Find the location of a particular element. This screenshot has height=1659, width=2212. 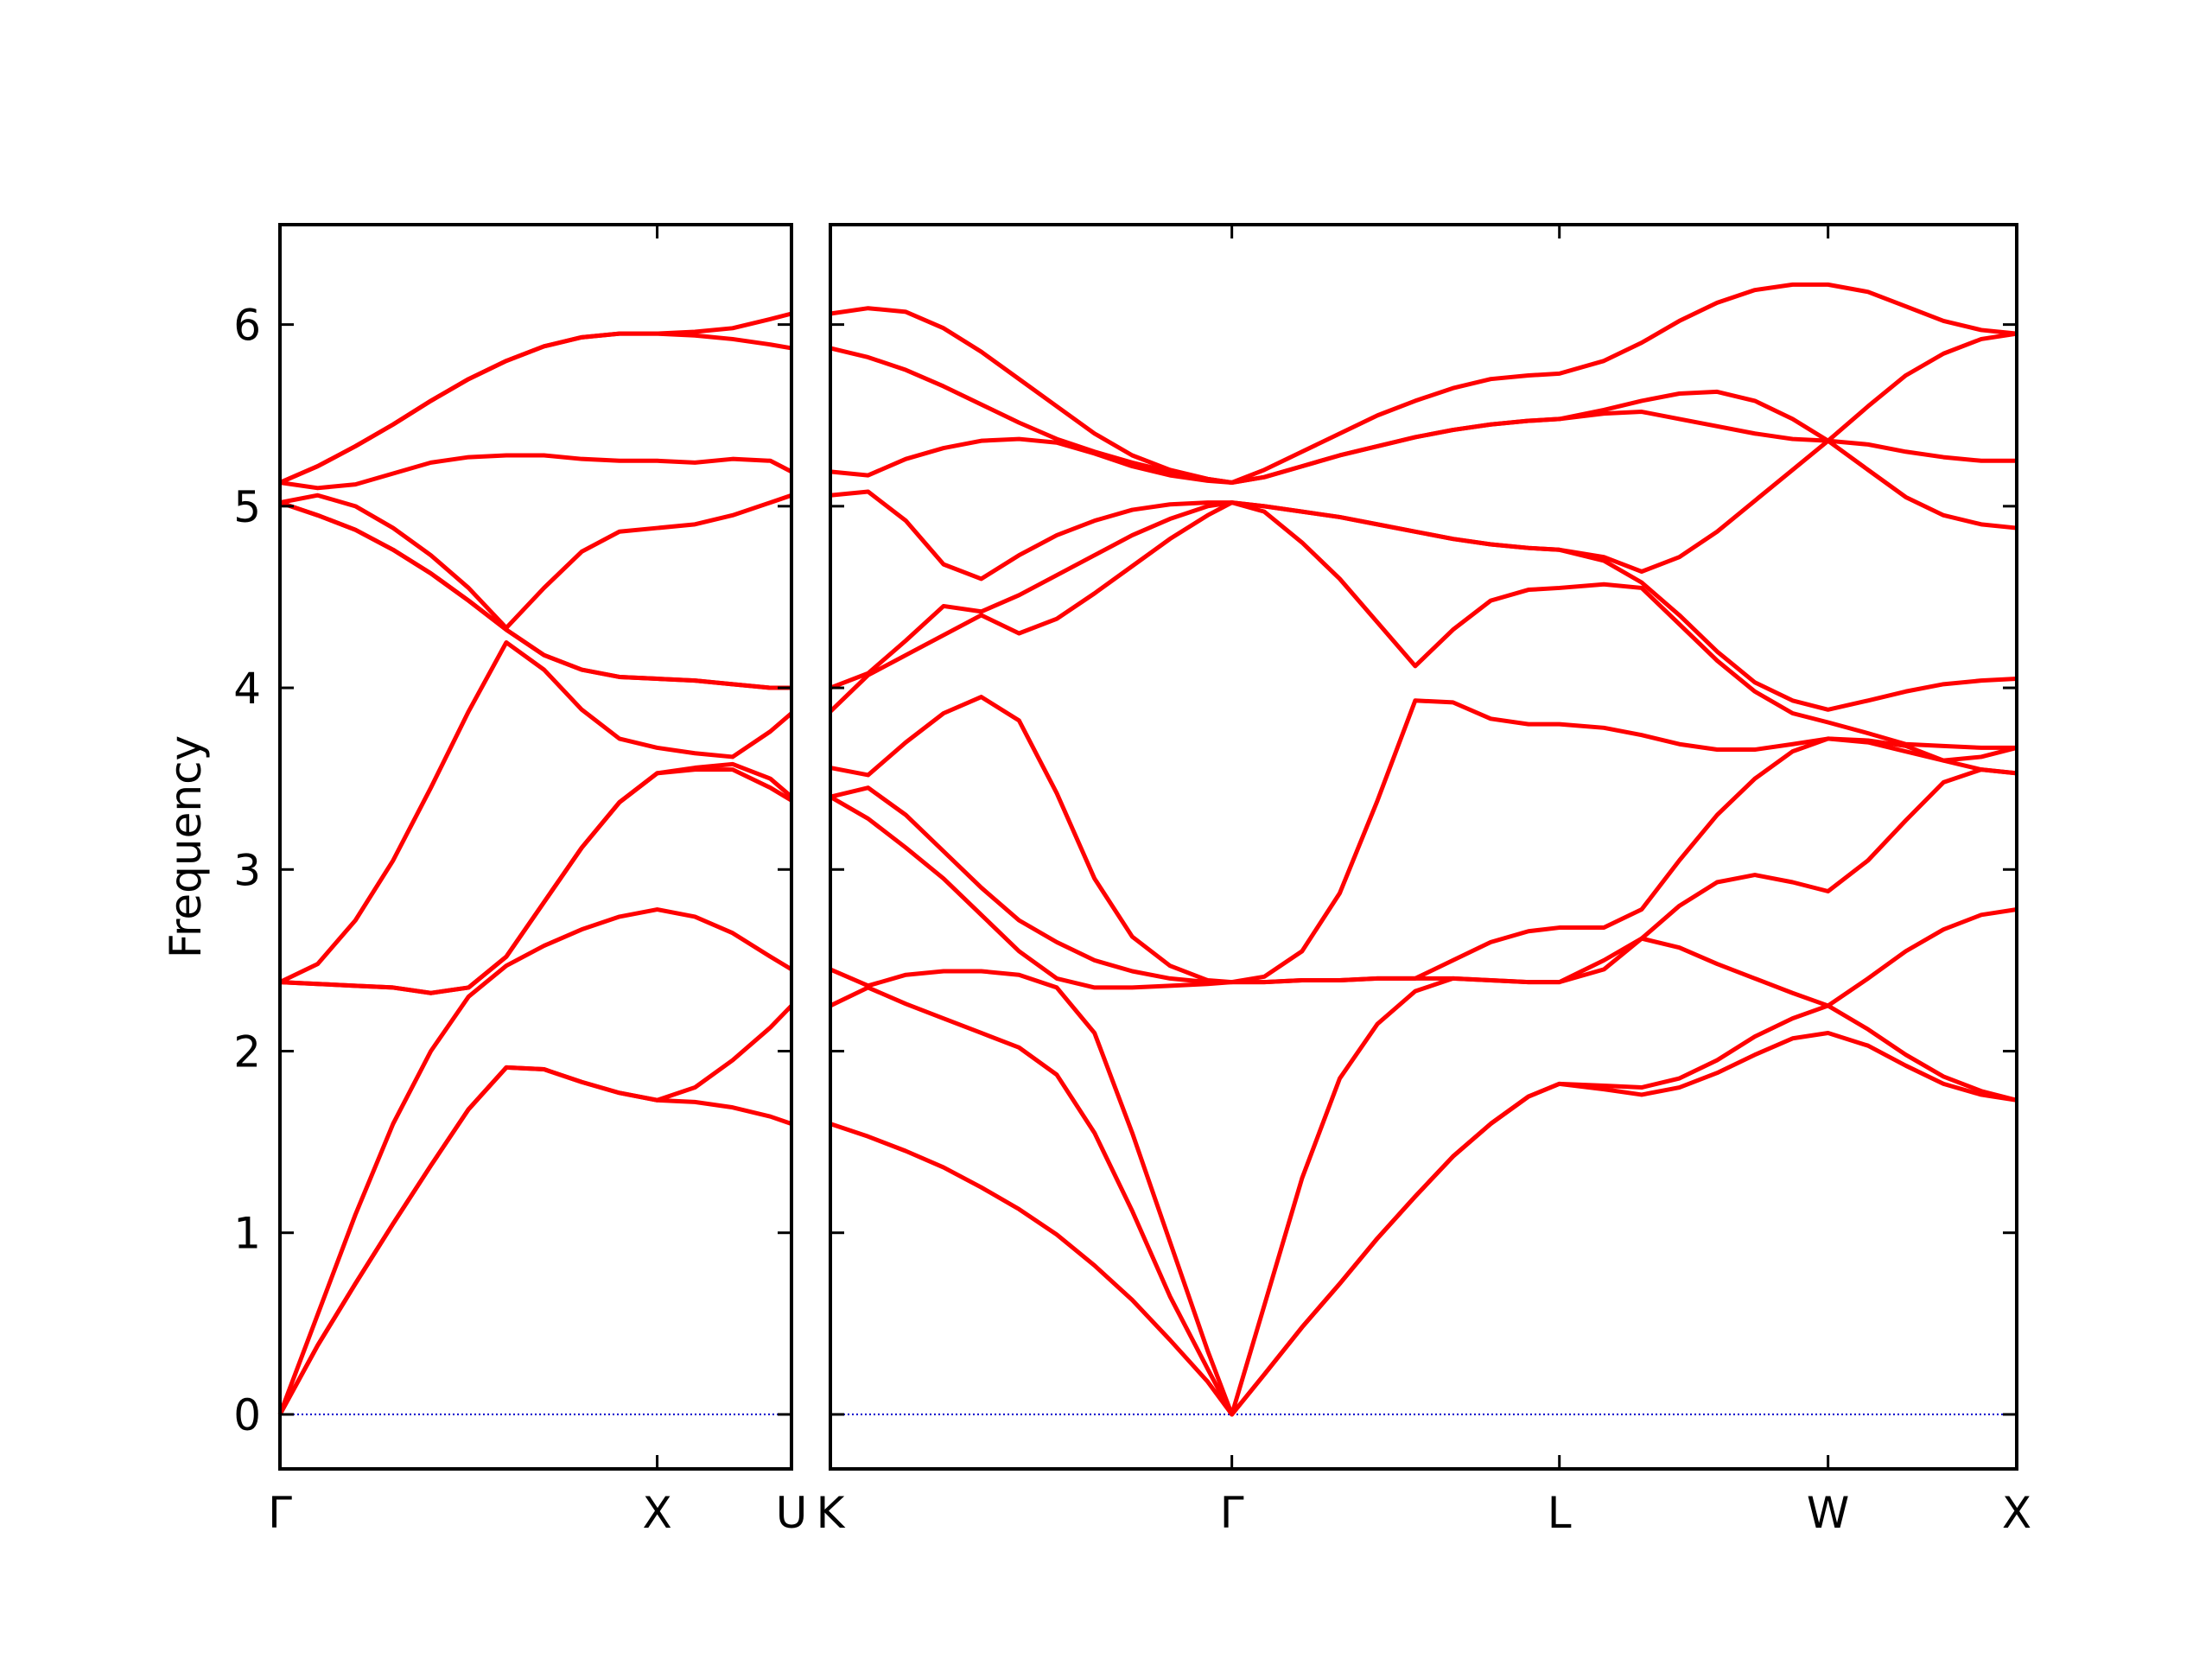

y-tick-label: 6 is located at coordinates (247, 326).